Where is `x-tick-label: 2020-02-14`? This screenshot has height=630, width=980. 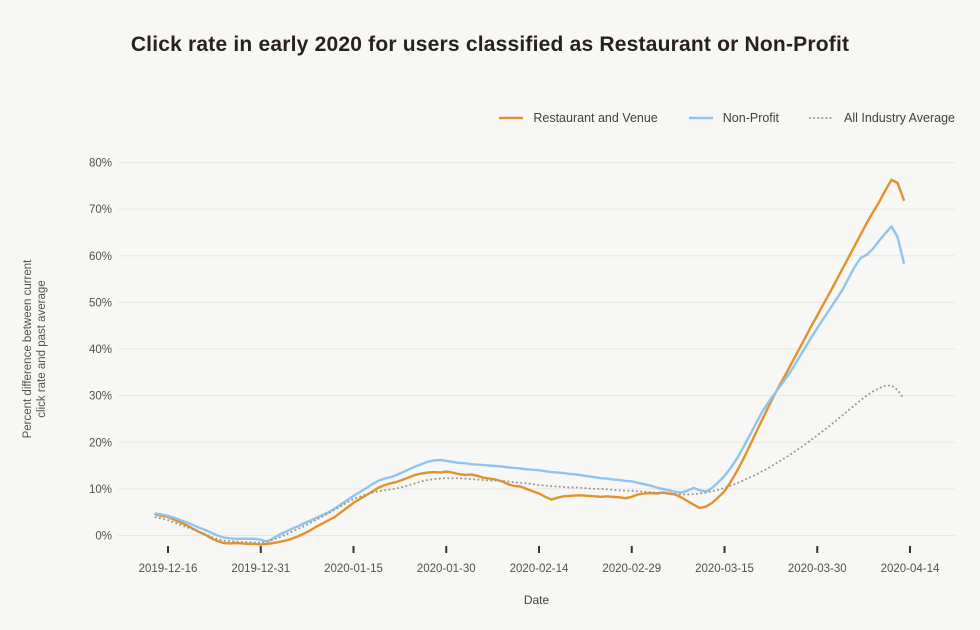
x-tick-label: 2020-02-14 is located at coordinates (539, 569).